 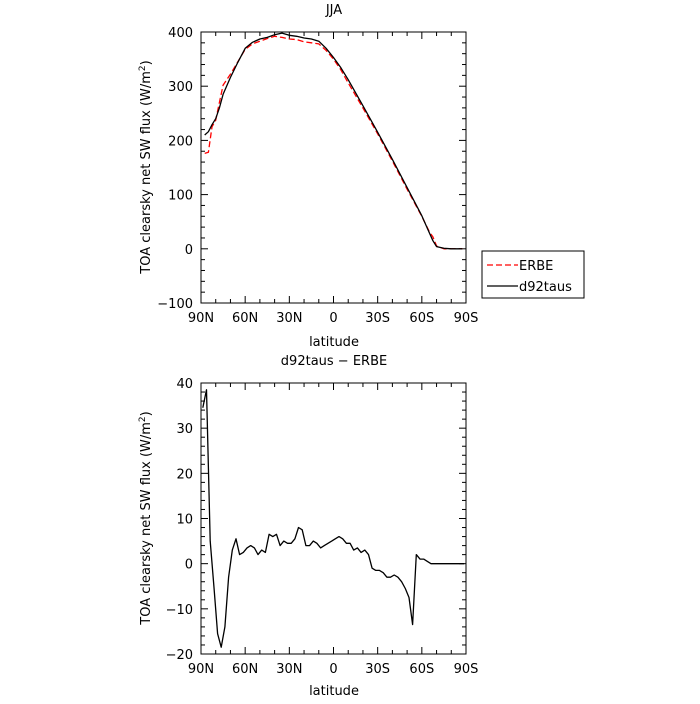 I want to click on y-tick-label: 300, so click(x=180, y=87).